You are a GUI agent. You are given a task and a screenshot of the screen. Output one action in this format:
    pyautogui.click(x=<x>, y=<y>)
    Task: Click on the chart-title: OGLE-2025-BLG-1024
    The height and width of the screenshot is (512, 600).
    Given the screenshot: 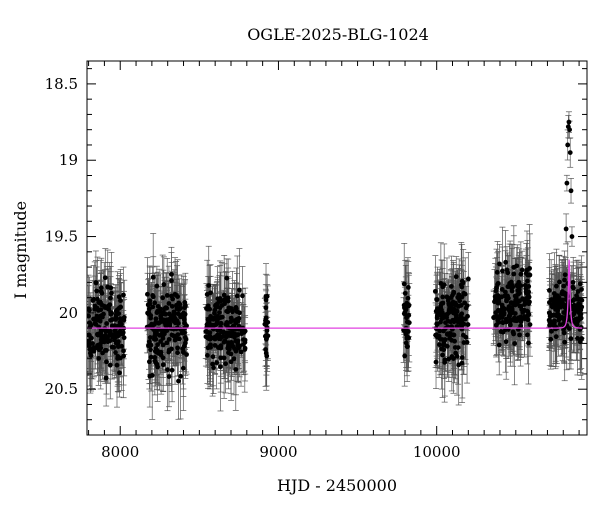 What is the action you would take?
    pyautogui.click(x=338, y=34)
    